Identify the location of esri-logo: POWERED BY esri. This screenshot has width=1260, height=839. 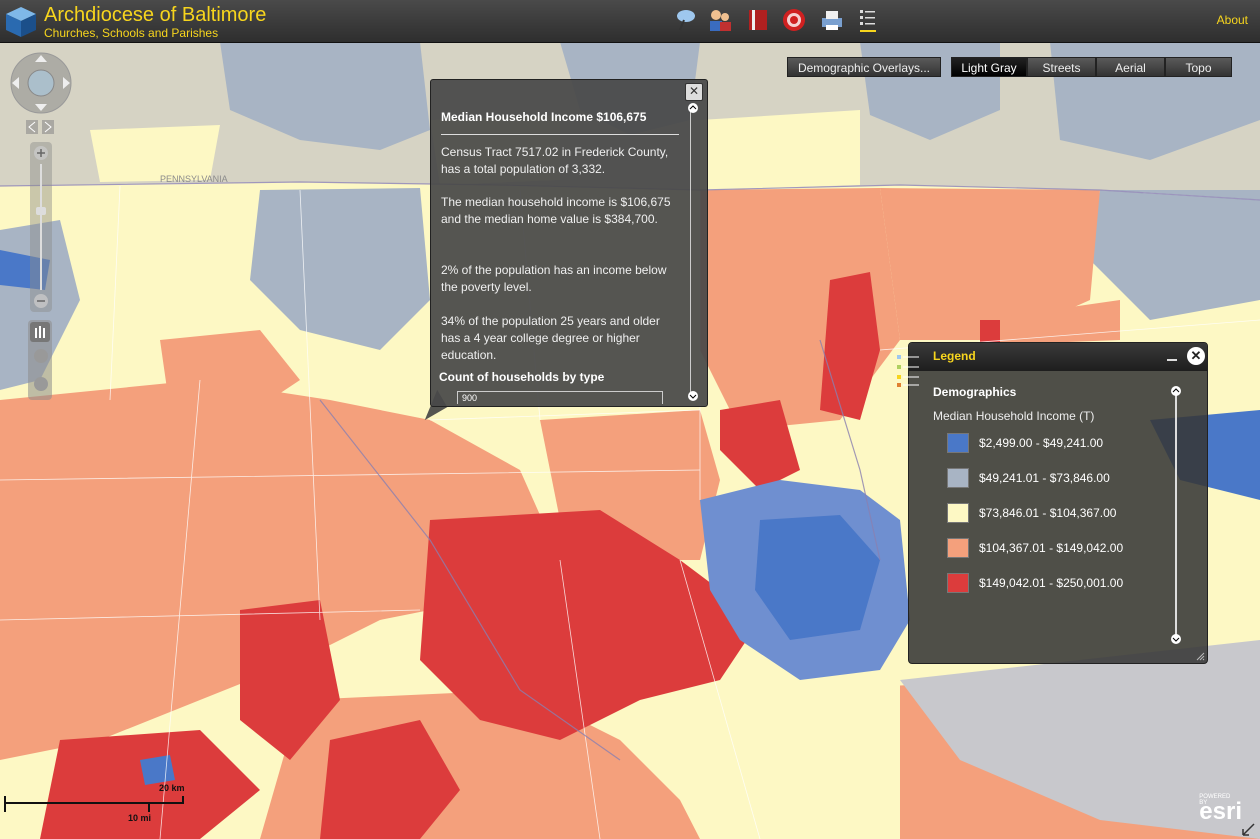
(1220, 810).